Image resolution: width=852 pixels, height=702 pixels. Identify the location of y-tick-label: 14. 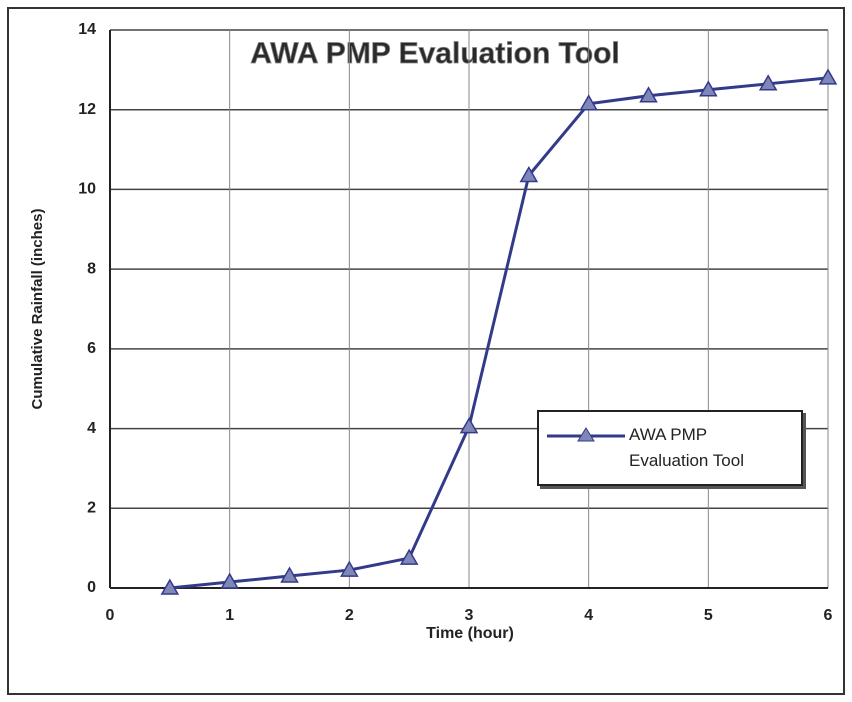
(87, 29).